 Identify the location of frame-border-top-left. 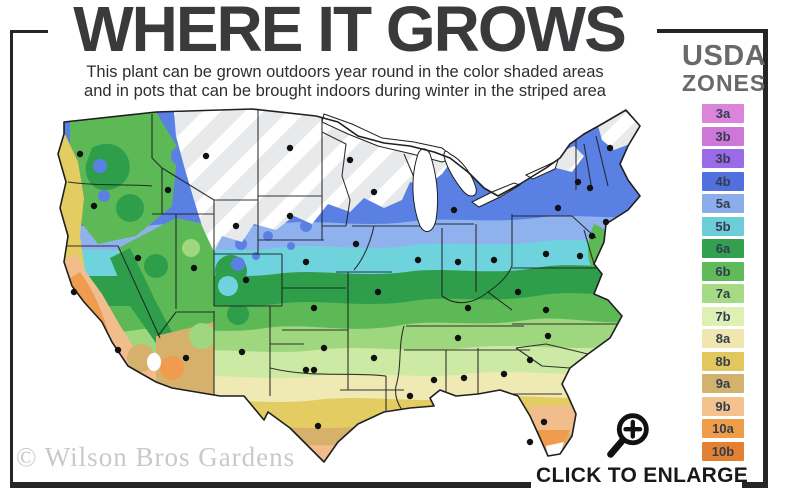
(29, 31).